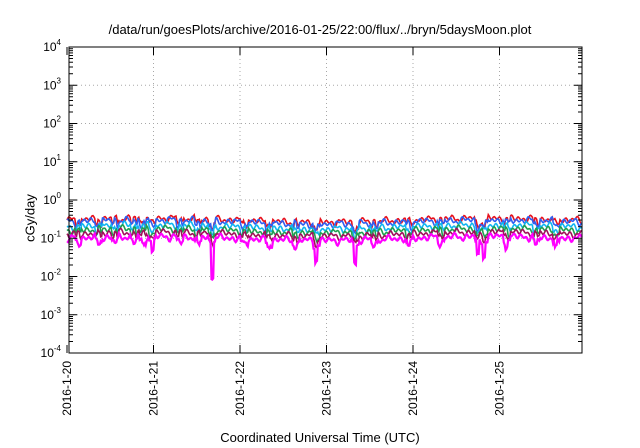  Describe the element at coordinates (327, 388) in the screenshot. I see `x-tick-label: 2016-1-23` at that location.